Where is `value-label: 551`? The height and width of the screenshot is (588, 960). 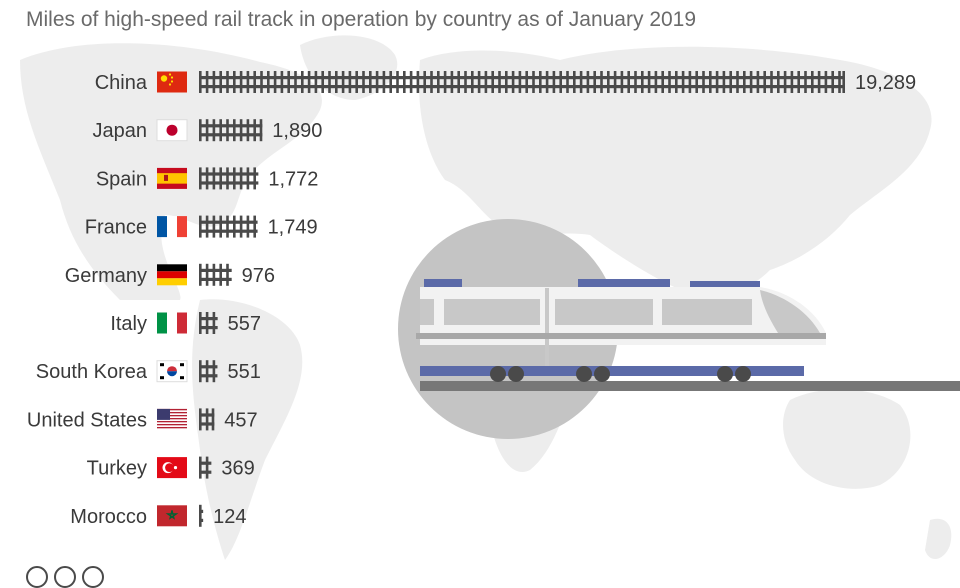 value-label: 551 is located at coordinates (243, 372).